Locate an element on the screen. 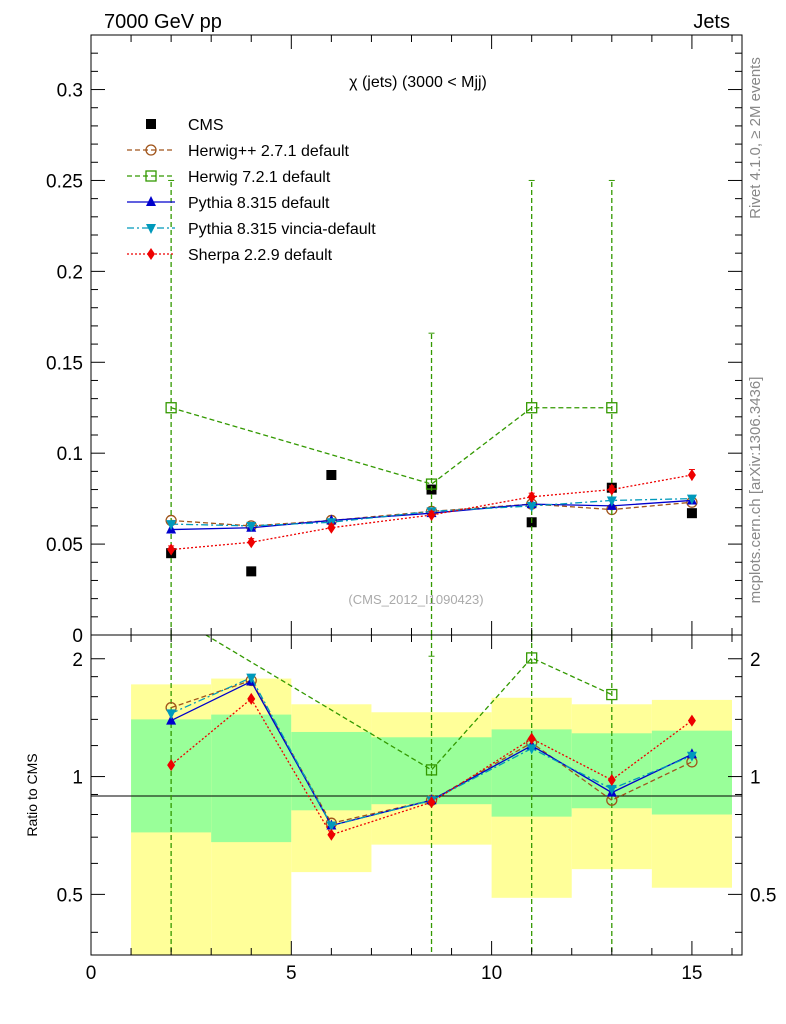 This screenshot has width=786, height=1024. main-ytick-label: 0.15 is located at coordinates (64, 363).